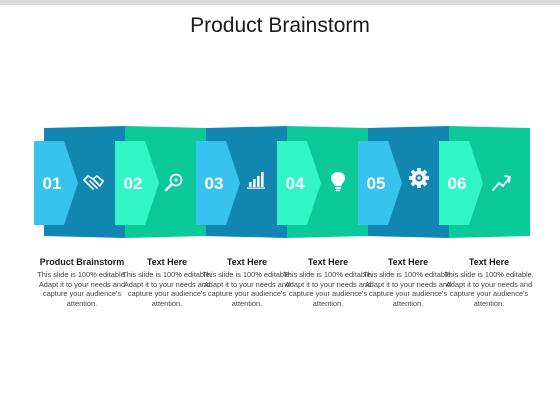 The image size is (560, 420). What do you see at coordinates (247, 262) in the screenshot?
I see `step-3-heading: Text Here` at bounding box center [247, 262].